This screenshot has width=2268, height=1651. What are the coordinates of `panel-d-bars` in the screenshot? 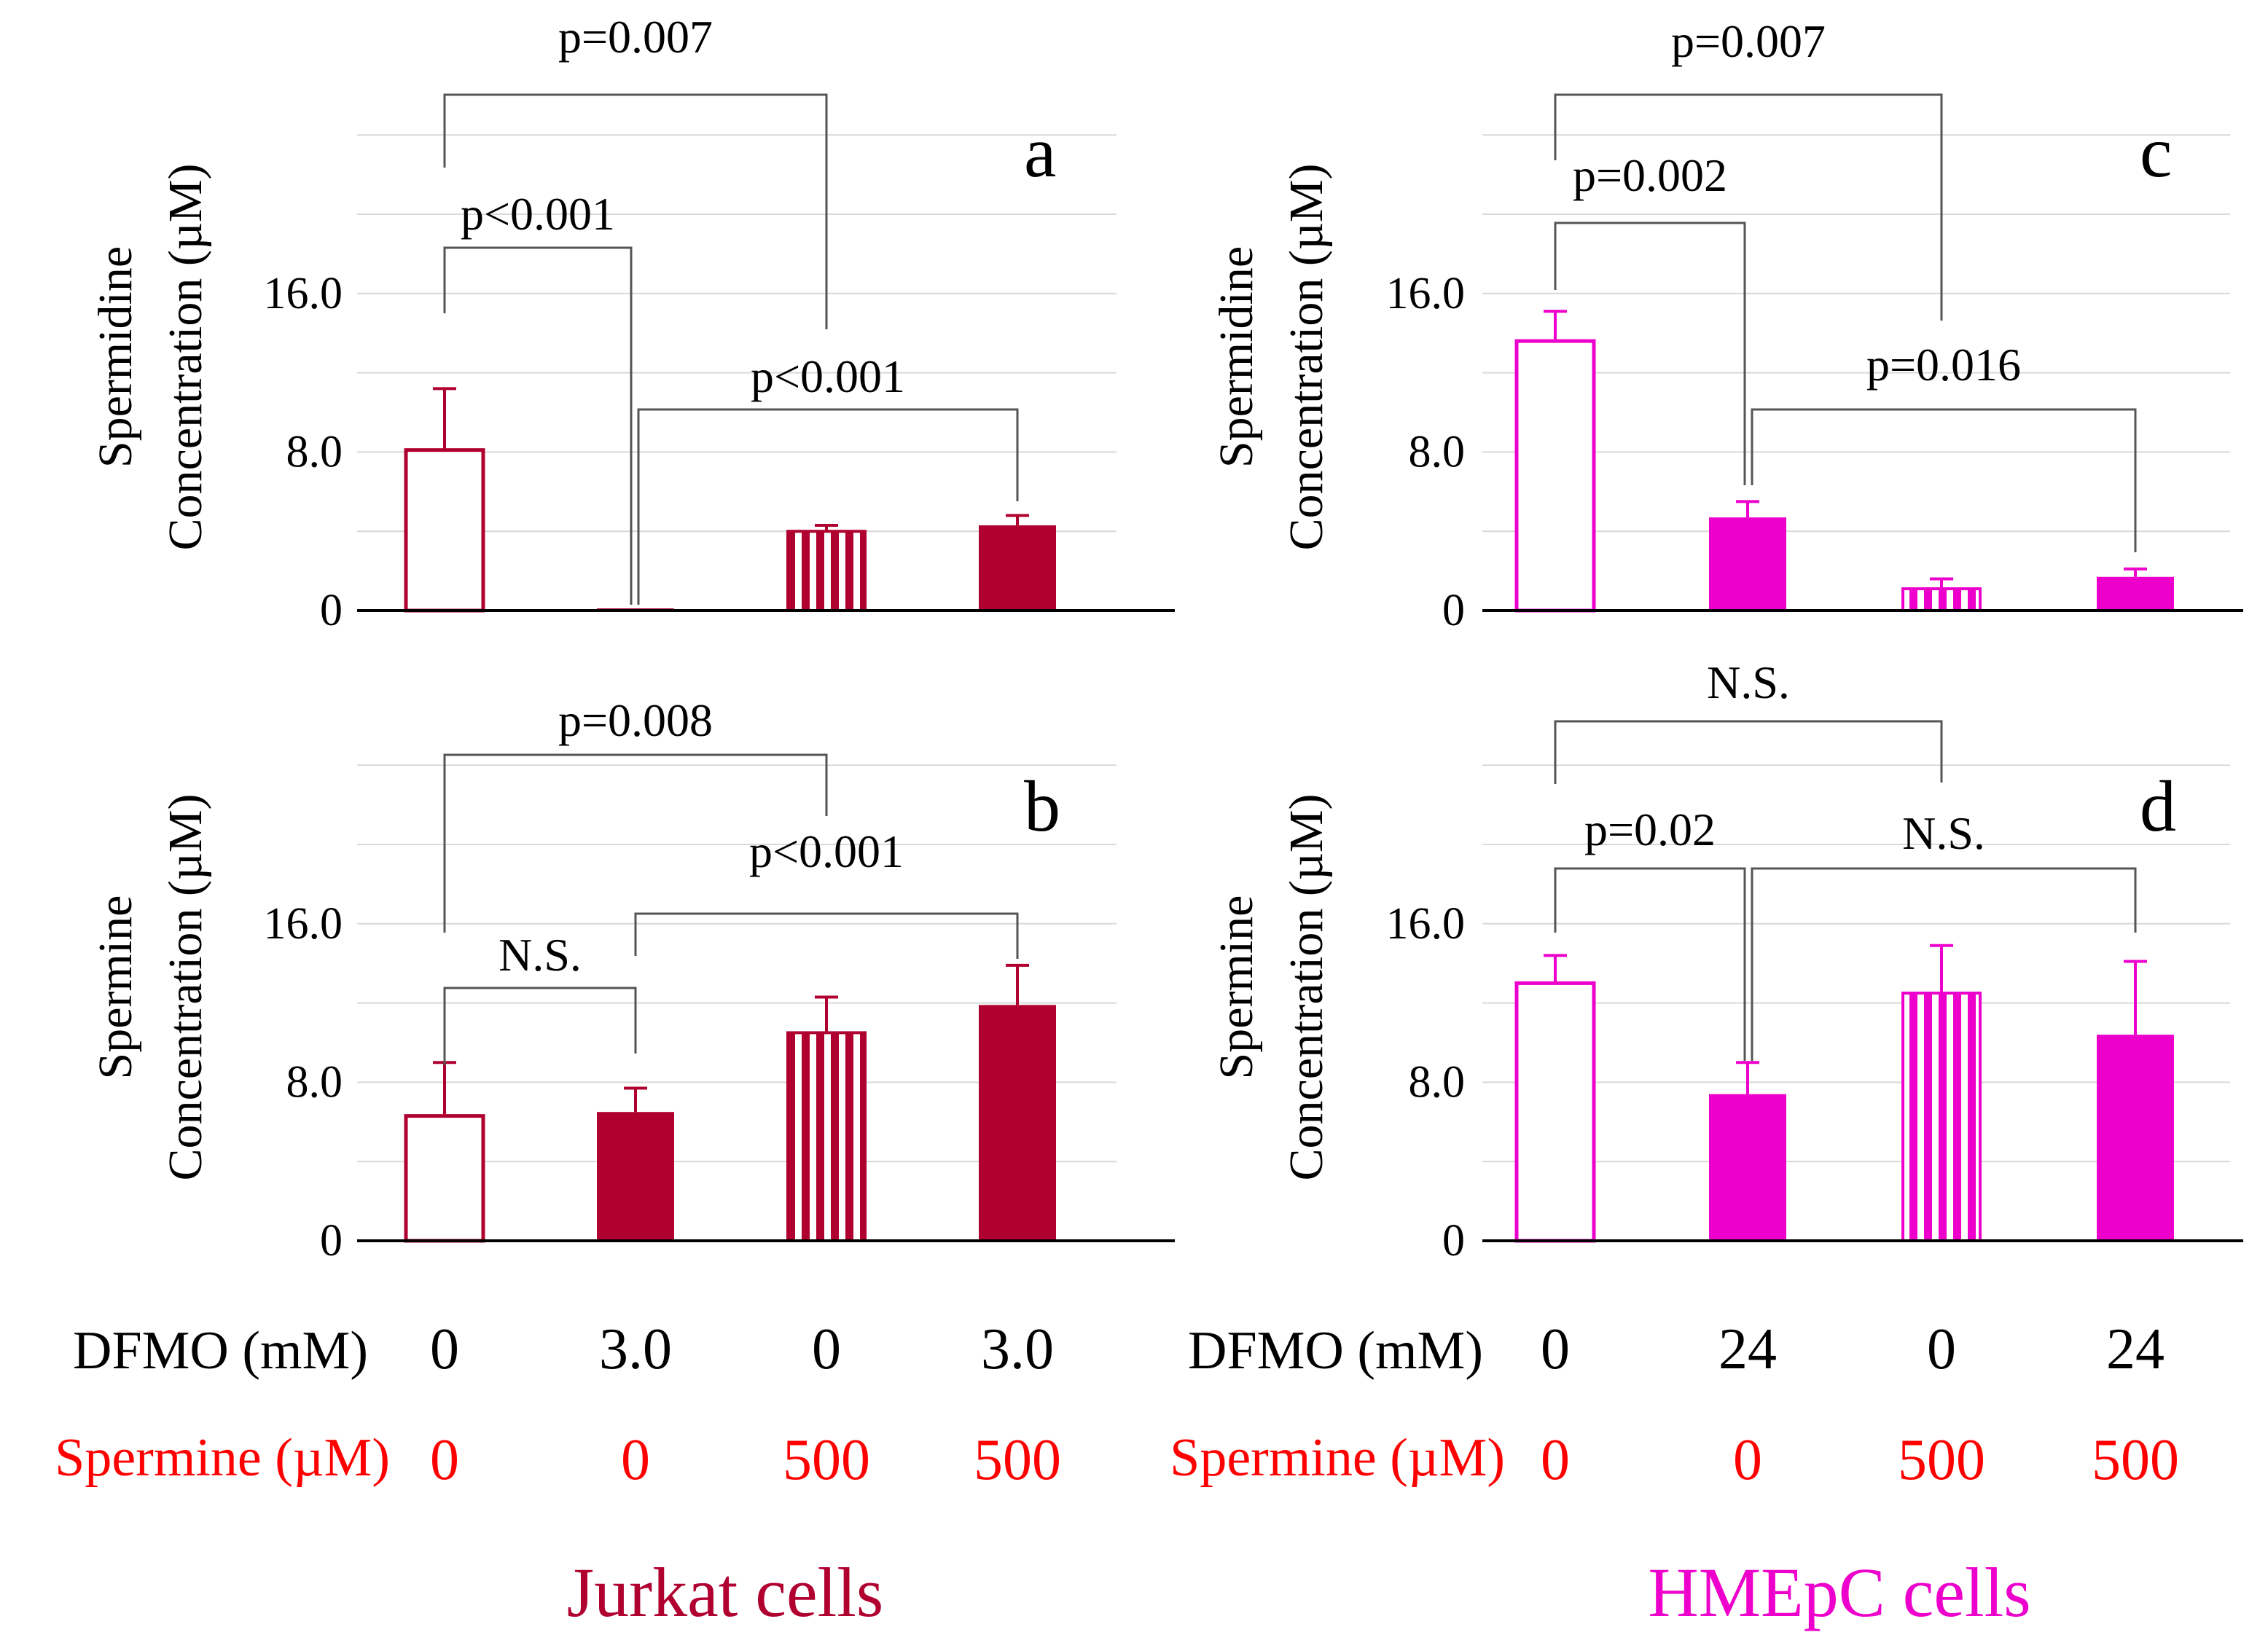 It's located at (1844, 1093).